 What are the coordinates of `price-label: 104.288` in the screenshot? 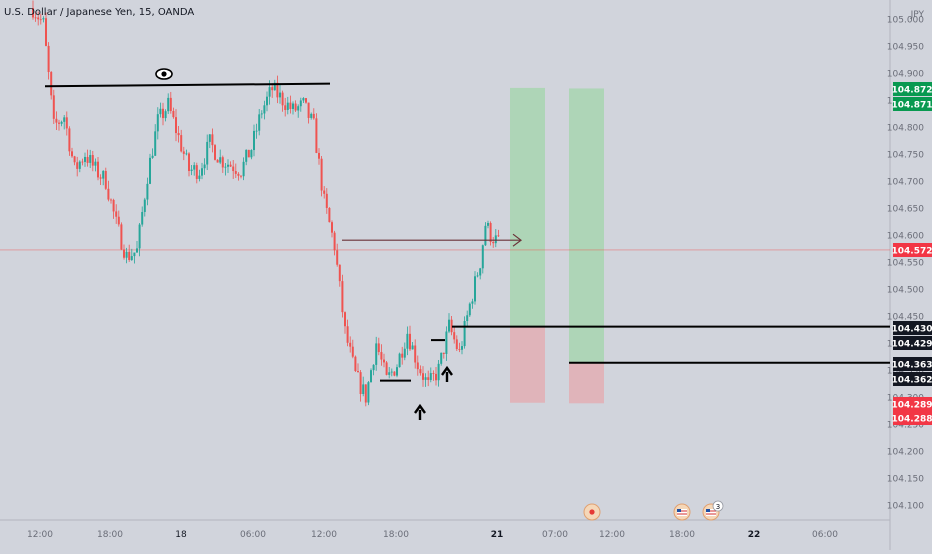 It's located at (912, 418).